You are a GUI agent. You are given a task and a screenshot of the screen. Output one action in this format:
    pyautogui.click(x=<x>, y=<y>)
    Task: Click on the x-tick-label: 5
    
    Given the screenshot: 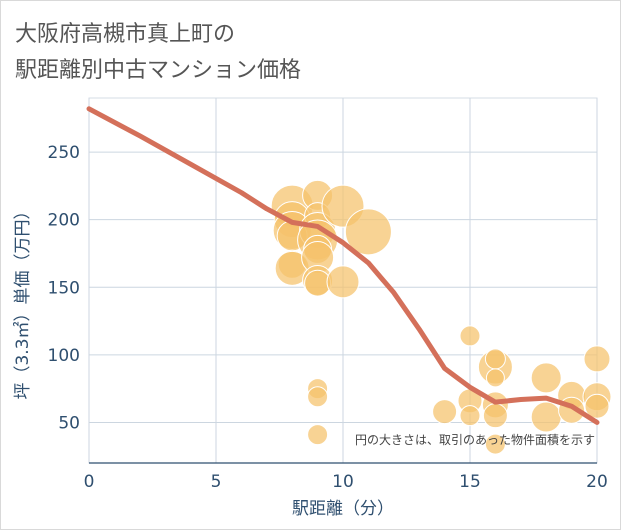 What is the action you would take?
    pyautogui.click(x=216, y=482)
    